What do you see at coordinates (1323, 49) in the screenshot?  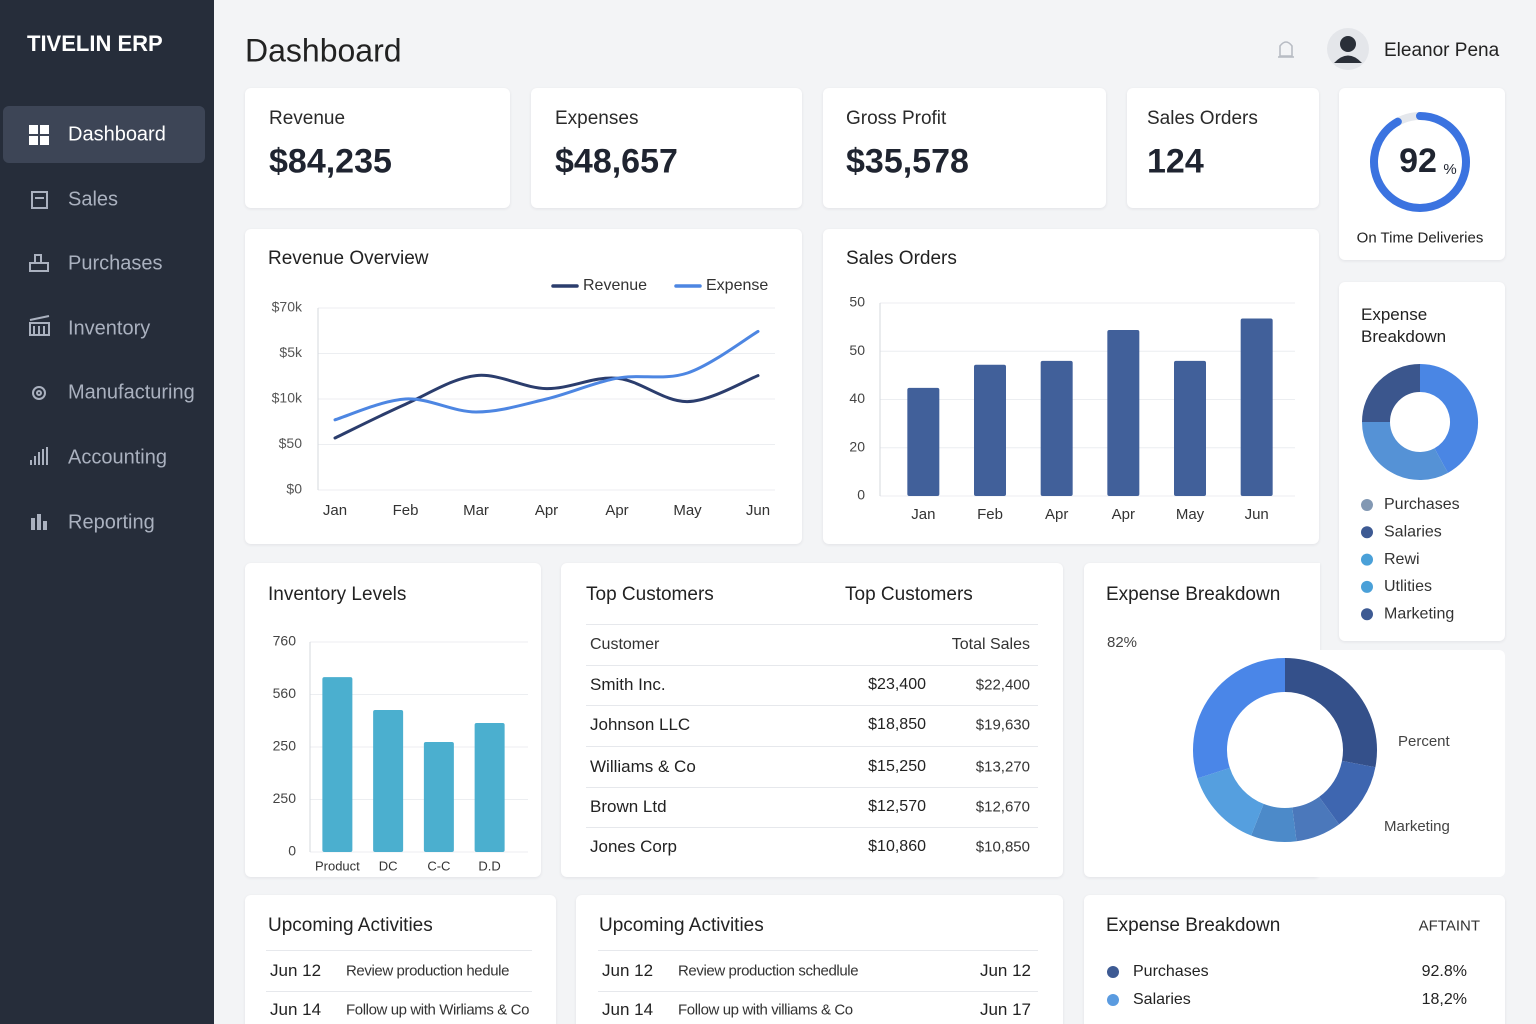 I see `header-icons` at bounding box center [1323, 49].